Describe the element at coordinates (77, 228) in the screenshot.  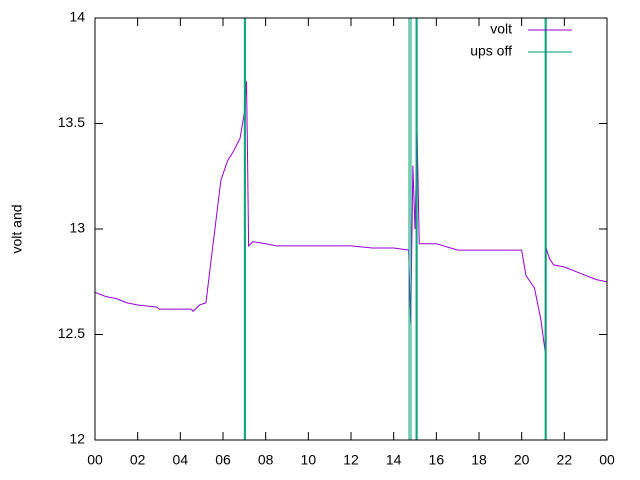
I see `y-tick-label: 13` at that location.